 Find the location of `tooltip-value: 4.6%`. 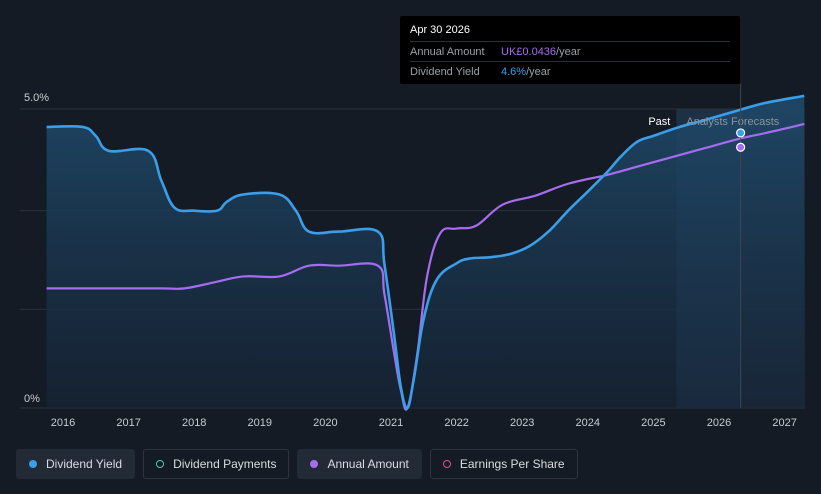

tooltip-value: 4.6% is located at coordinates (514, 72).